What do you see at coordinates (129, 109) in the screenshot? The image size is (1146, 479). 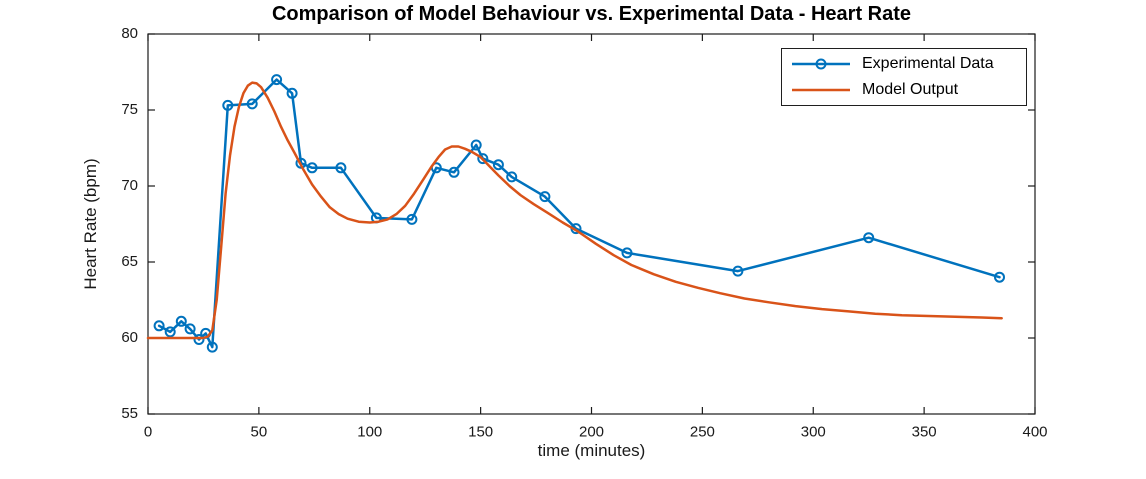 I see `y-tick-label: 75` at bounding box center [129, 109].